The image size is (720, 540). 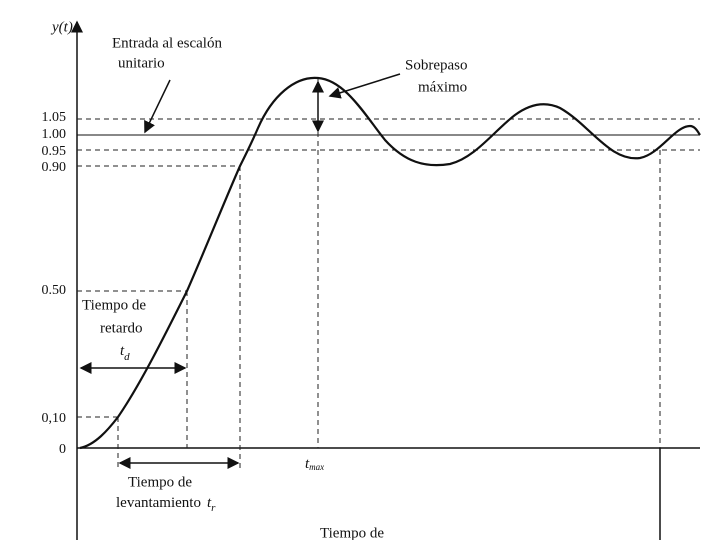 I want to click on symbol: tmax, so click(x=314, y=464).